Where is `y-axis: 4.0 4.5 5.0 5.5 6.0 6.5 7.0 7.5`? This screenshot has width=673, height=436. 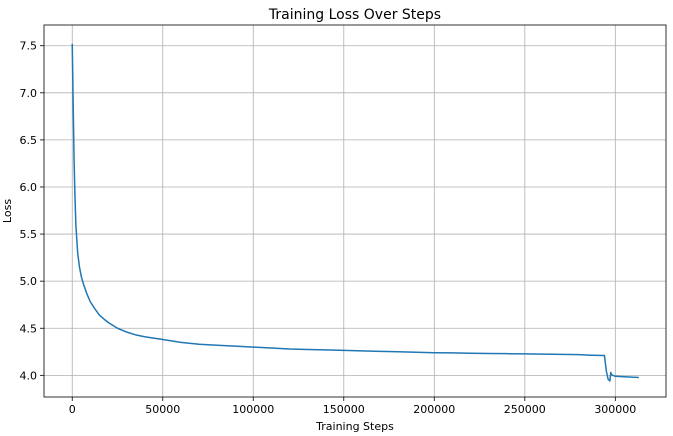
y-axis: 4.0 4.5 5.0 5.5 6.0 6.5 7.0 7.5 is located at coordinates (32, 211).